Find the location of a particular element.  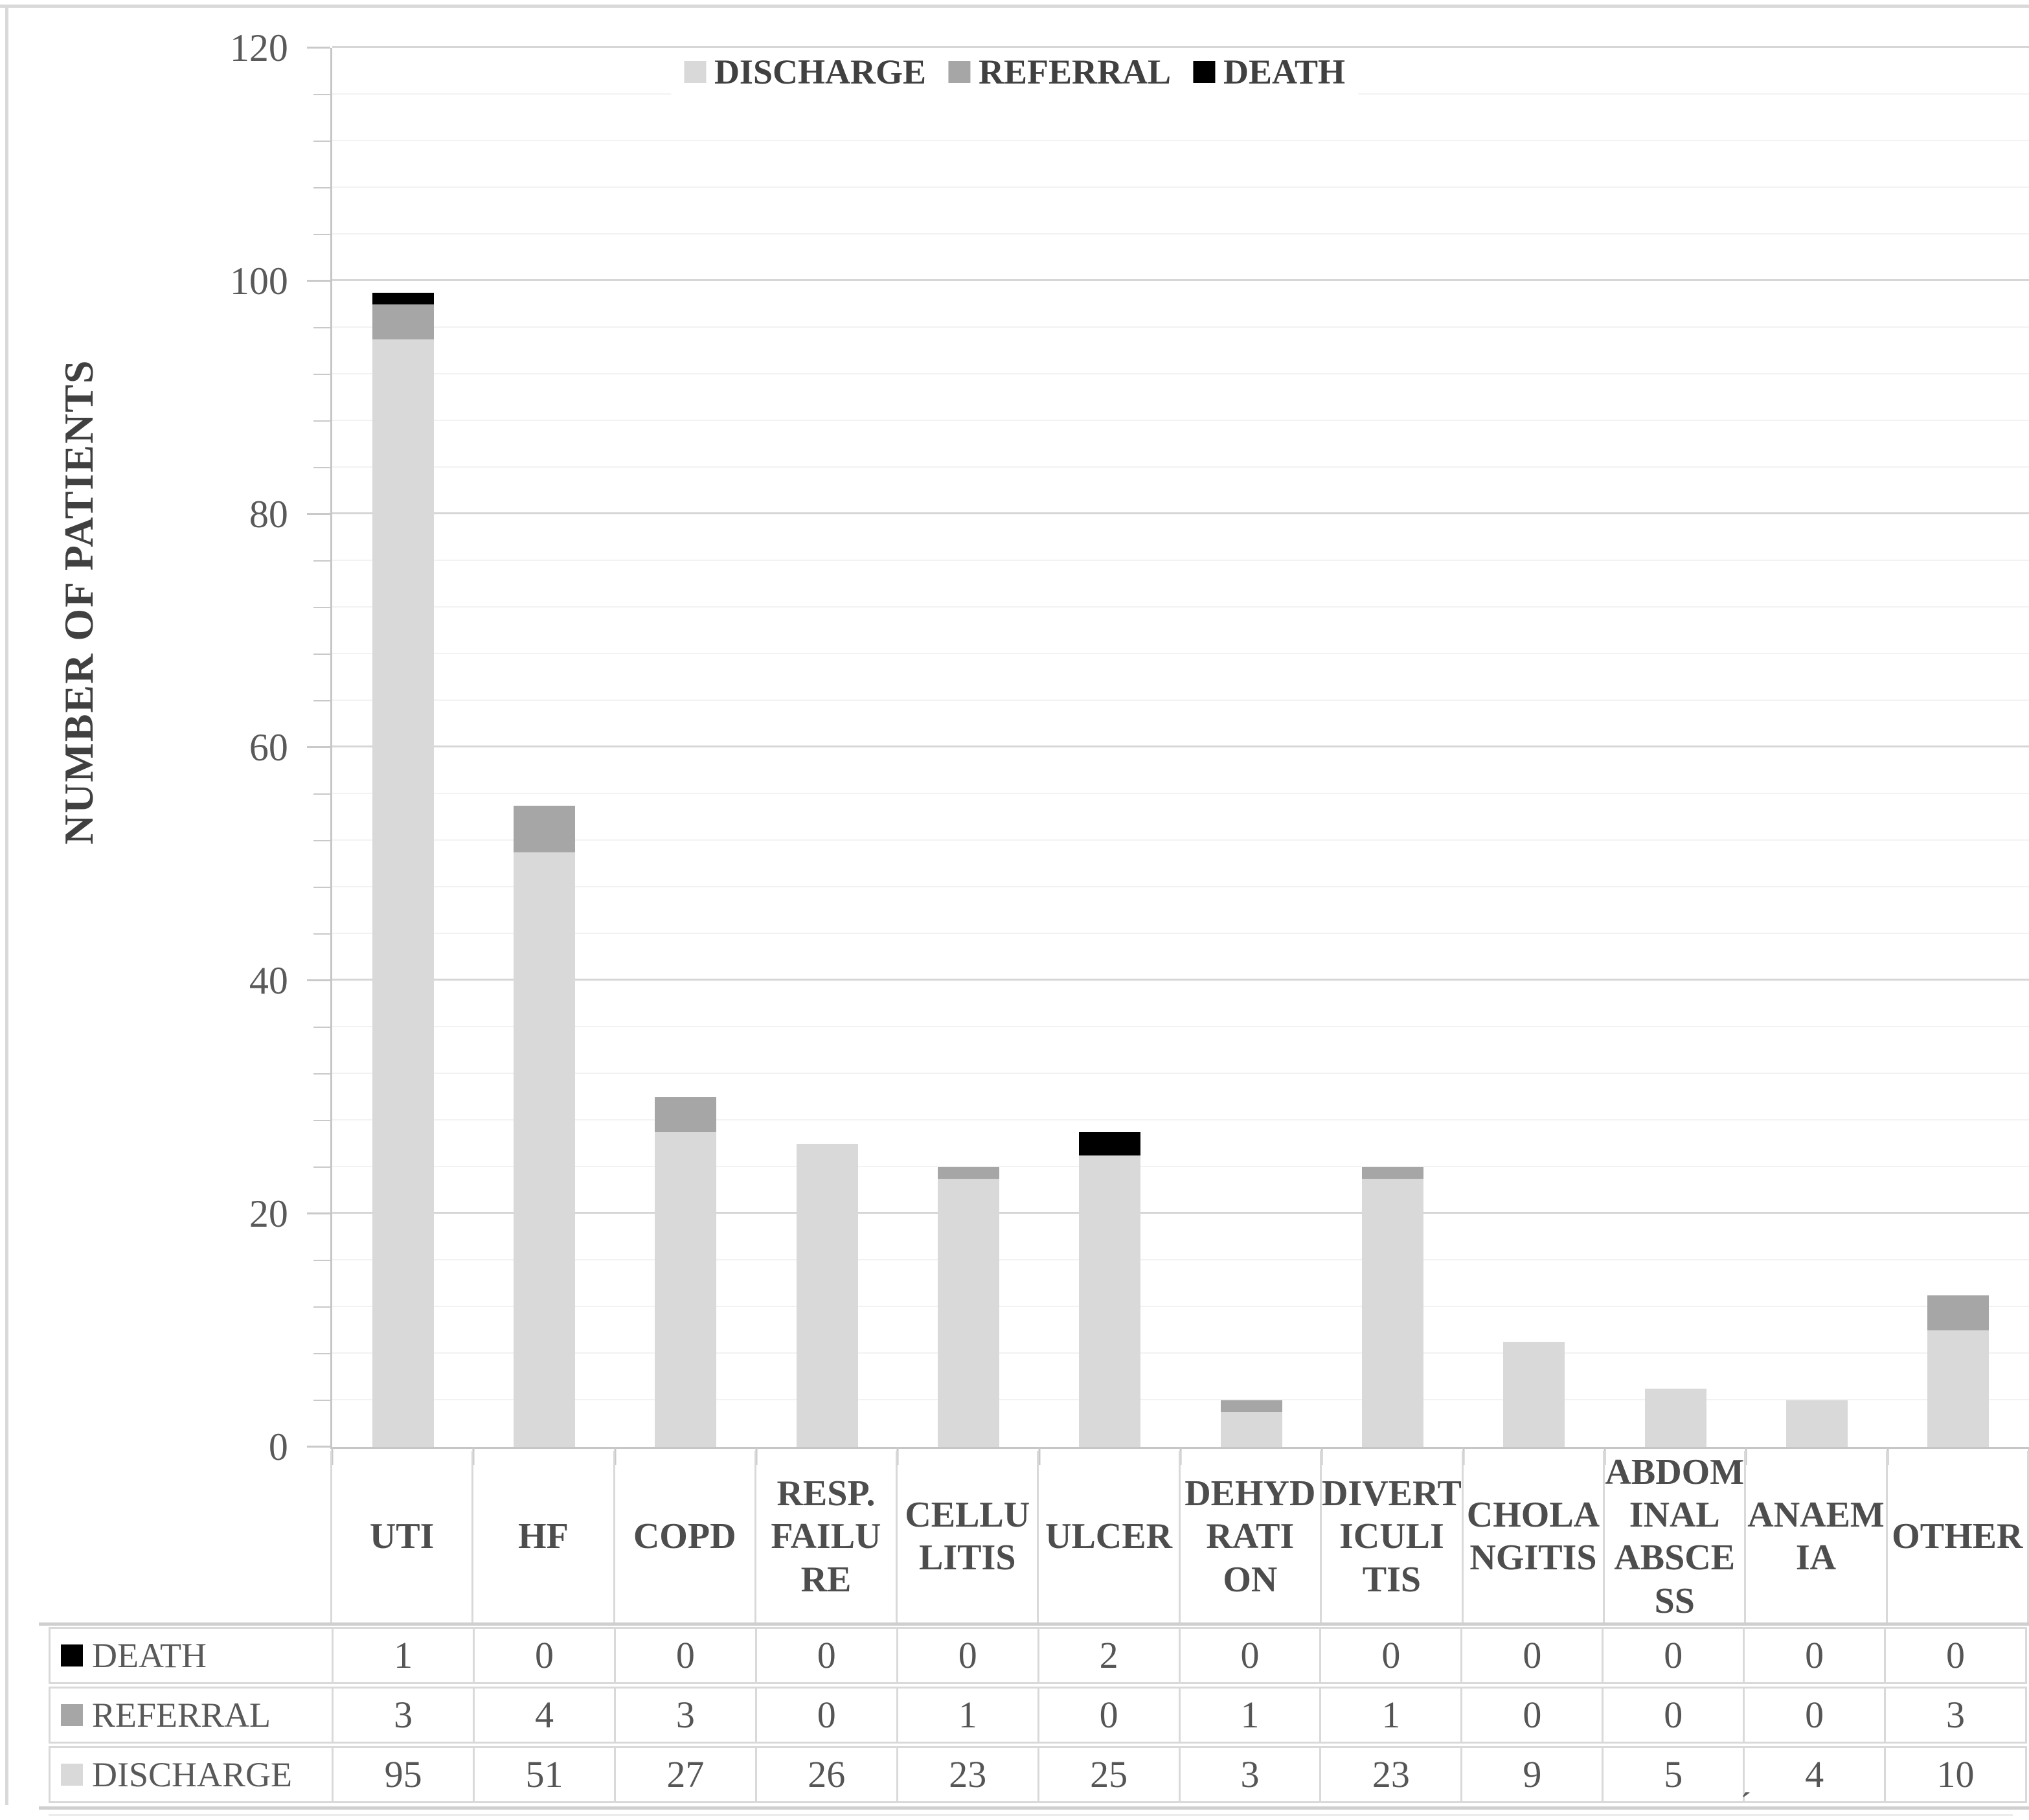

table-row-label: DEATH is located at coordinates (192, 1656).